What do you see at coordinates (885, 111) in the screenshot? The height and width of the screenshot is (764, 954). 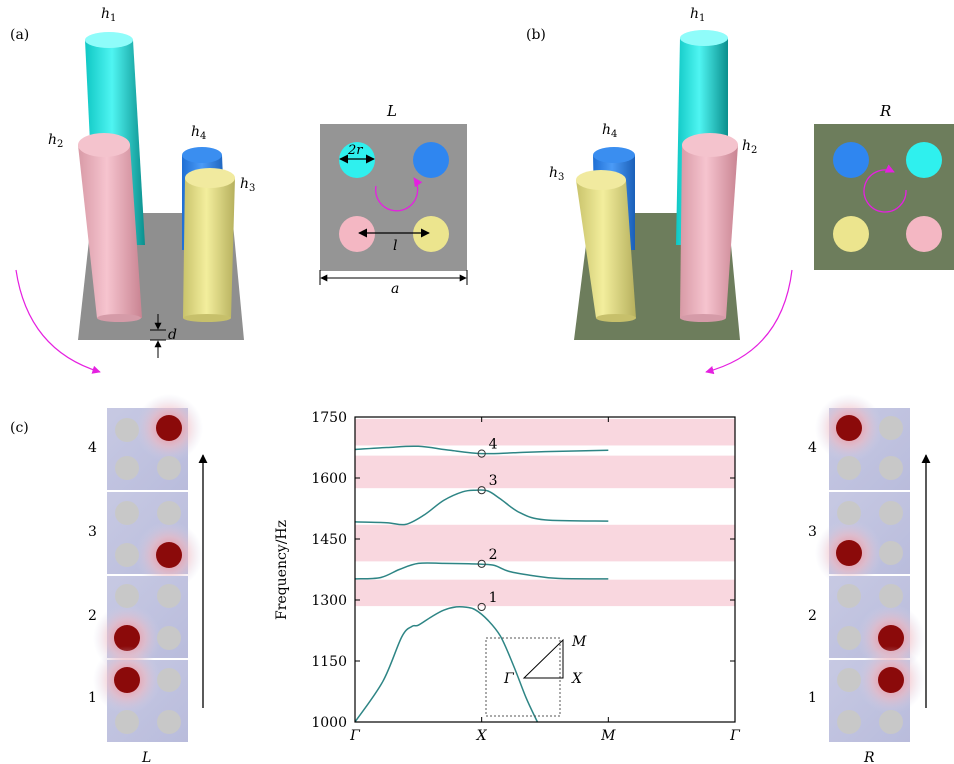 I see `top-view-right-title: R` at bounding box center [885, 111].